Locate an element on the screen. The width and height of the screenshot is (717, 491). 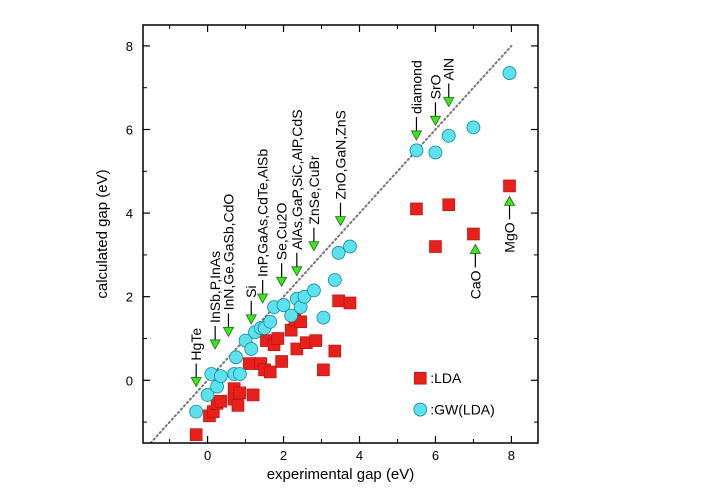
annotation-label: AlAs,GaP,SiC,AlP,CdS is located at coordinates (297, 179).